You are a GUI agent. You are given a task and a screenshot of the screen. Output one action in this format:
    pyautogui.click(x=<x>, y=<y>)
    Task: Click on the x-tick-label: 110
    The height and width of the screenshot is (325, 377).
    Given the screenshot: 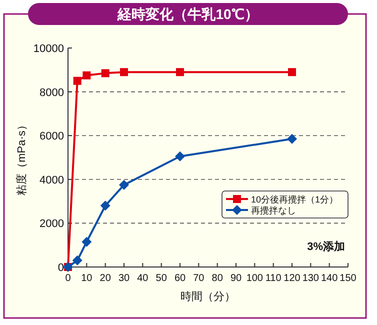 What is the action you would take?
    pyautogui.click(x=273, y=278)
    